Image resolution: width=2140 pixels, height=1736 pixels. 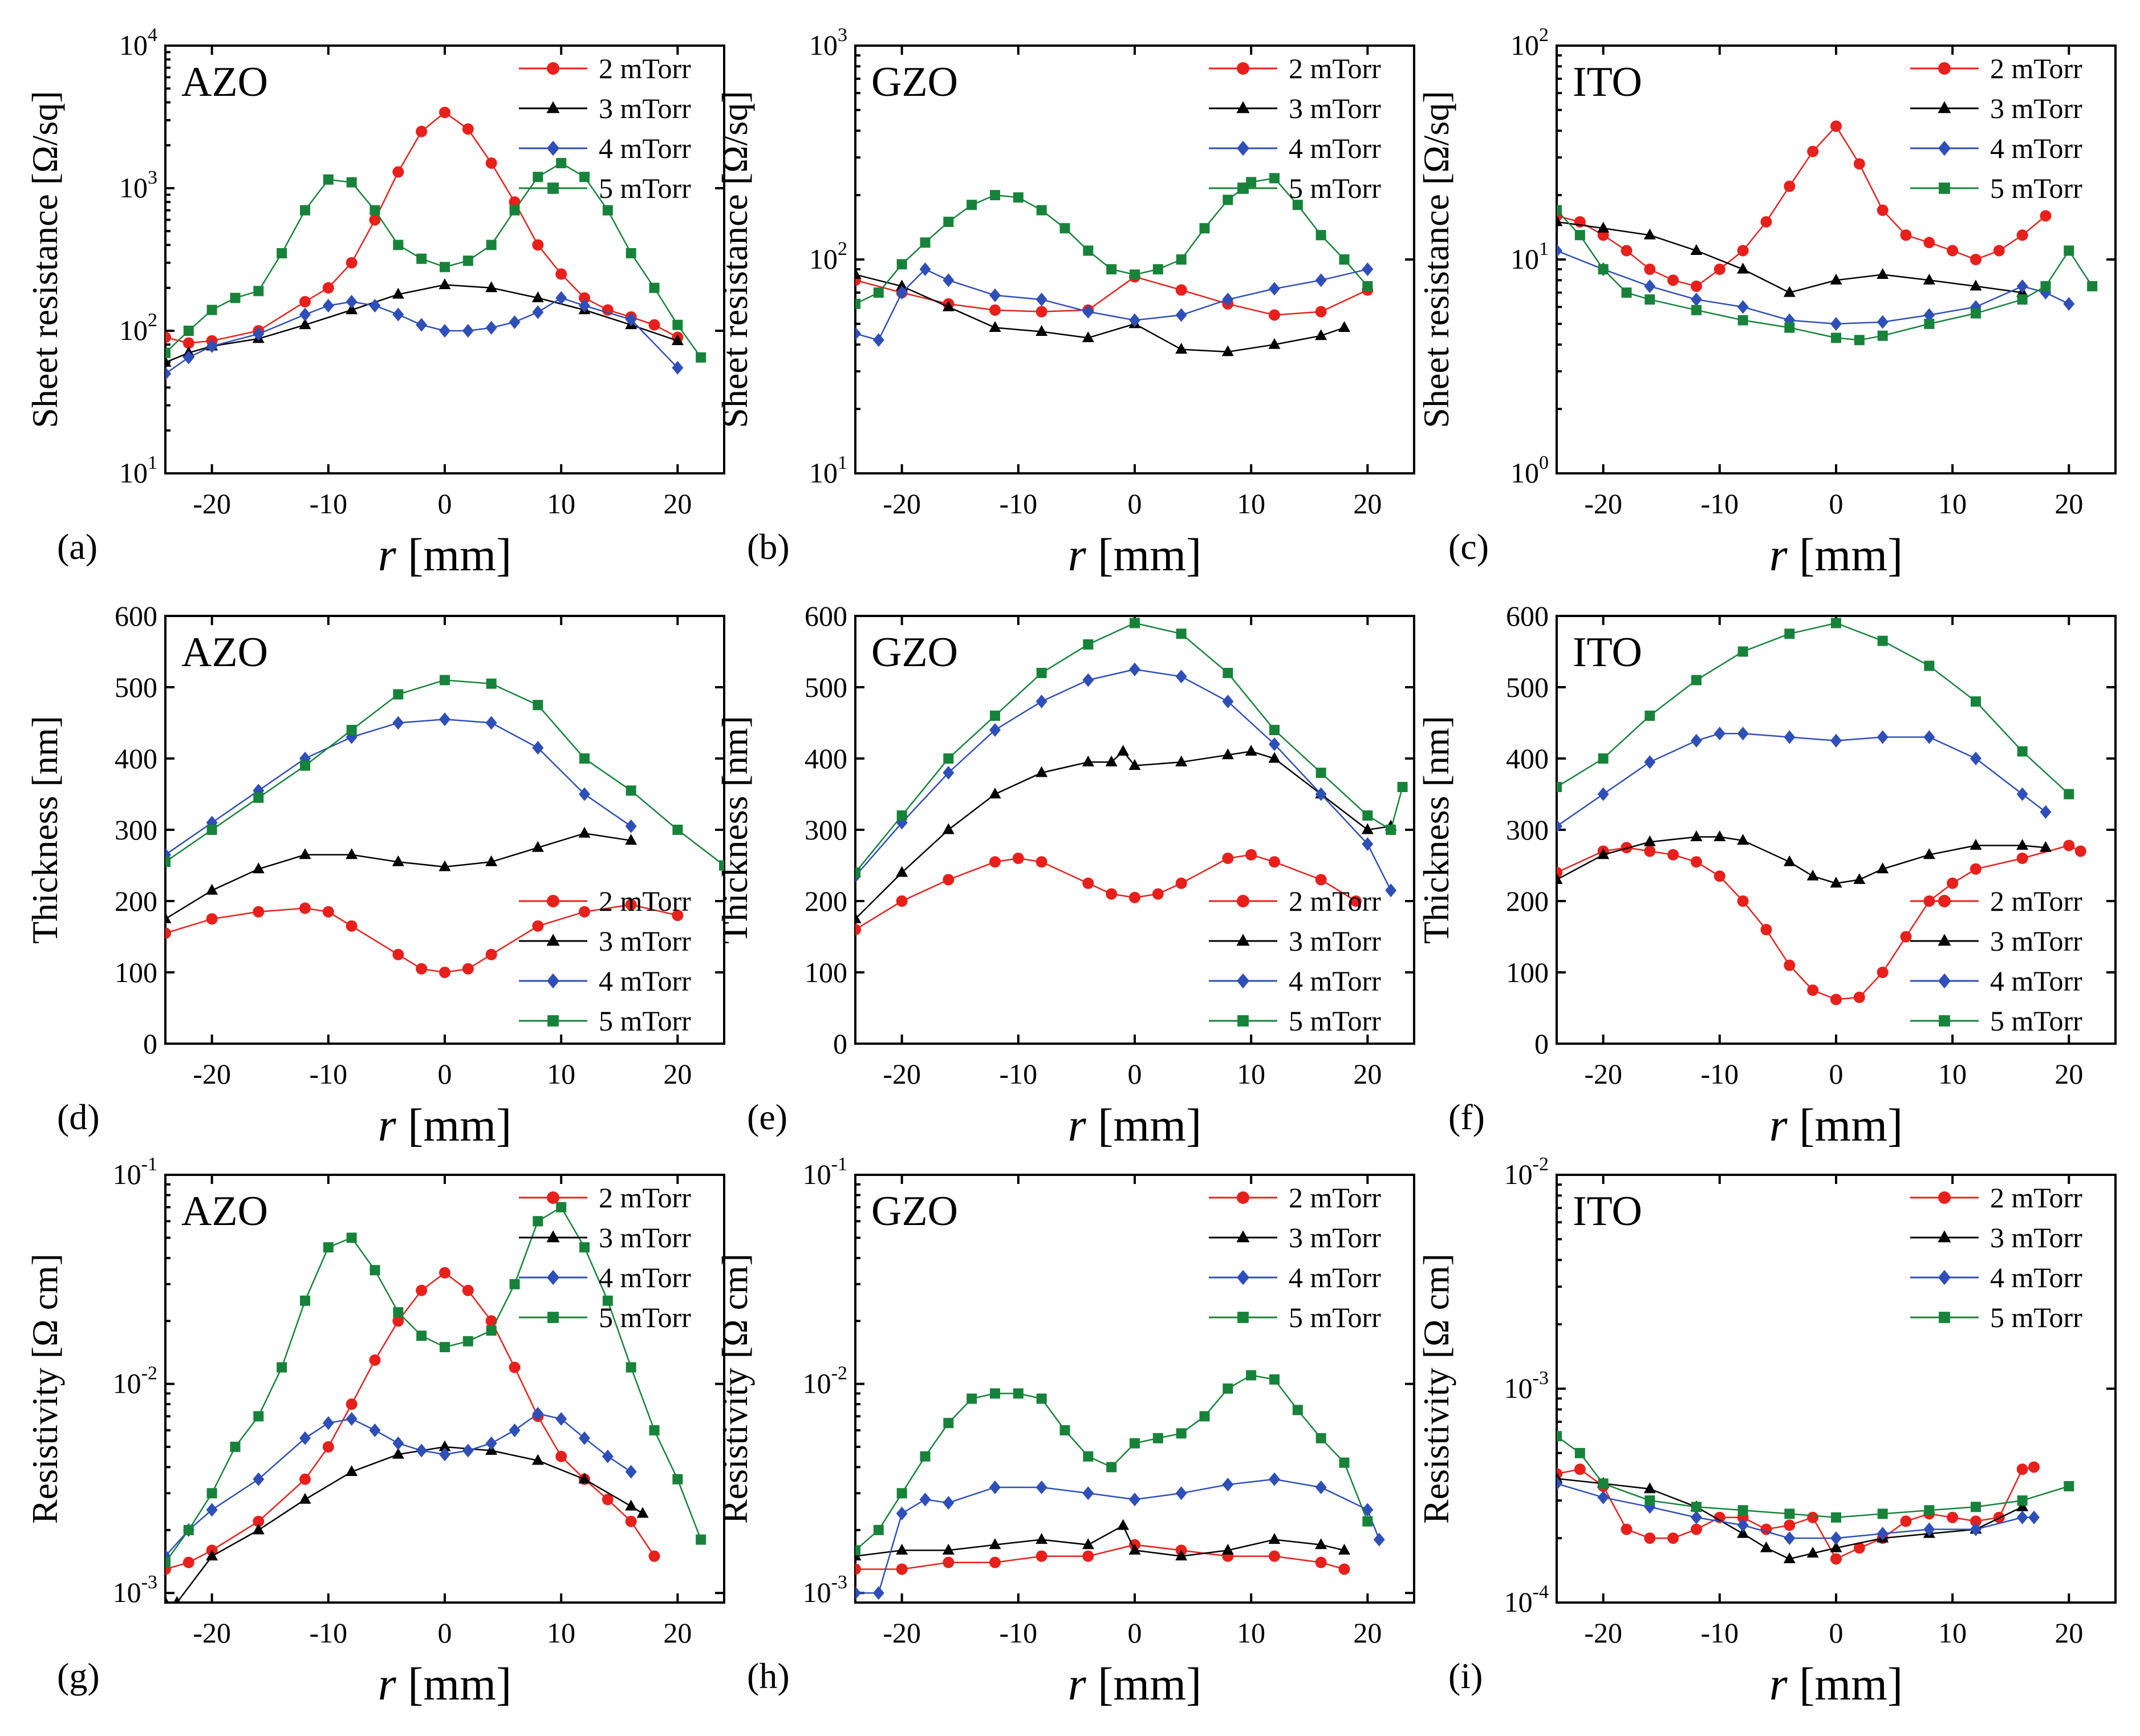 What do you see at coordinates (1295, 1277) in the screenshot?
I see `legend-item: 4 mTorr` at bounding box center [1295, 1277].